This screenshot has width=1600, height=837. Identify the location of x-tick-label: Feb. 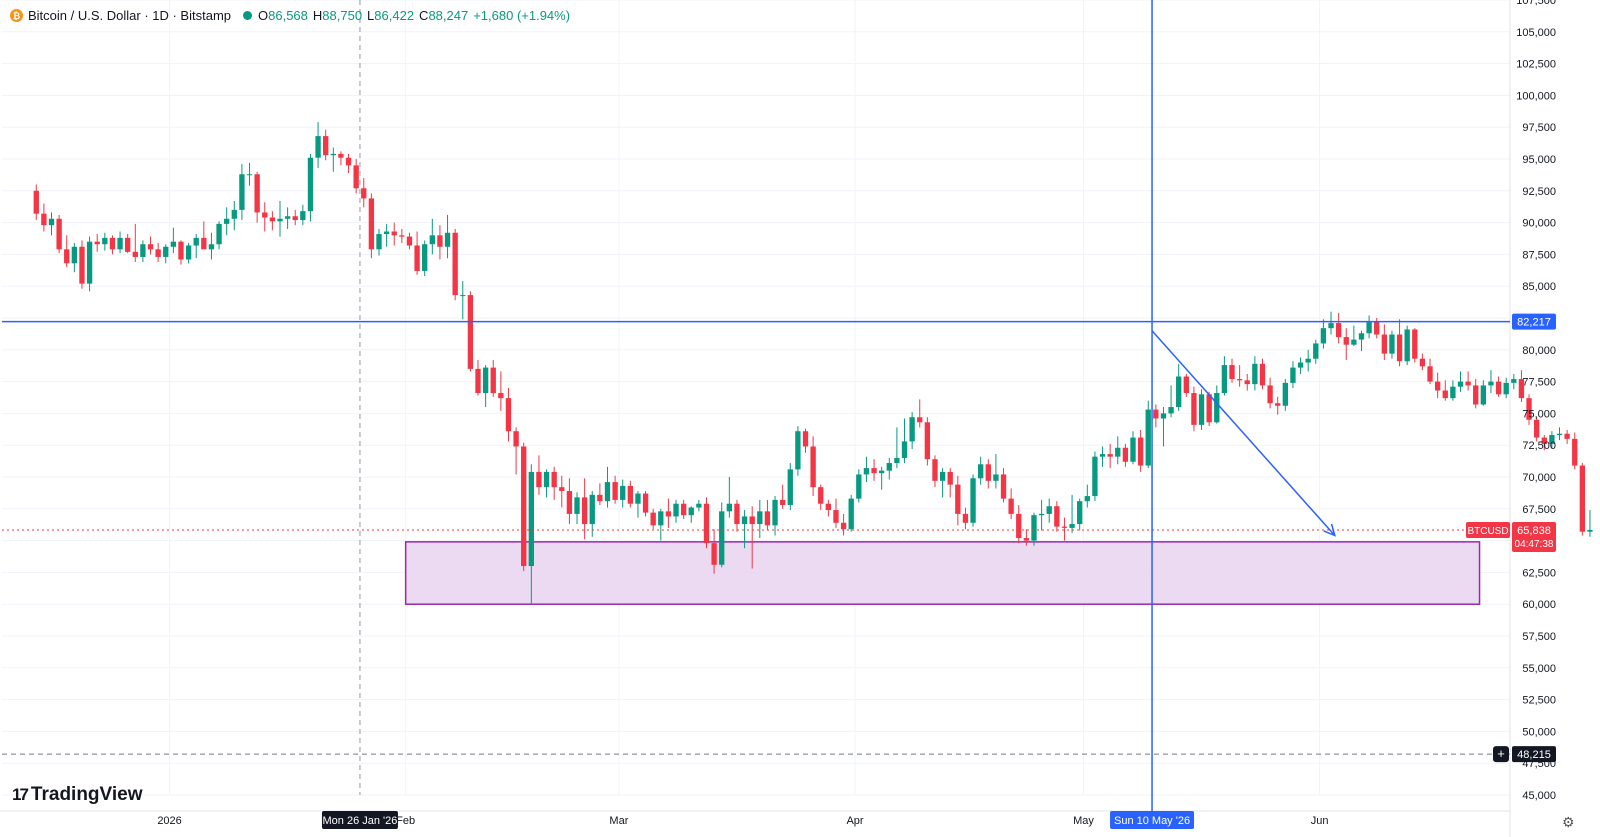
(405, 821).